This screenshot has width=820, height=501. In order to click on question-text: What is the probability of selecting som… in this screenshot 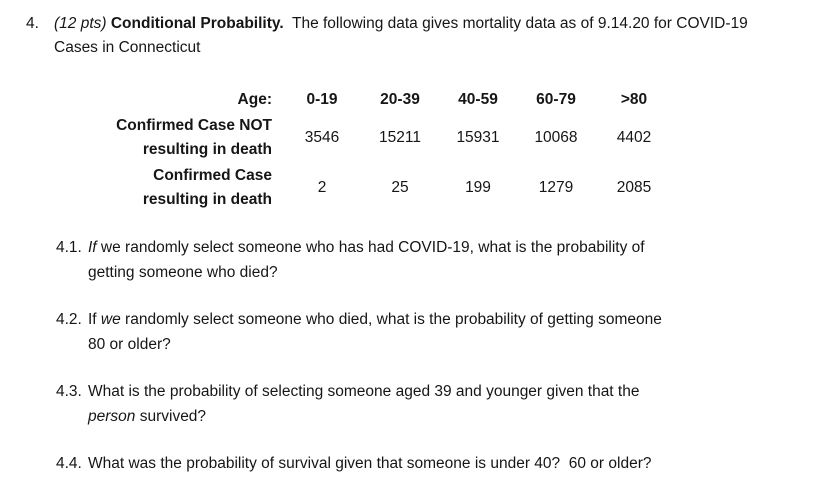, I will do `click(454, 404)`.